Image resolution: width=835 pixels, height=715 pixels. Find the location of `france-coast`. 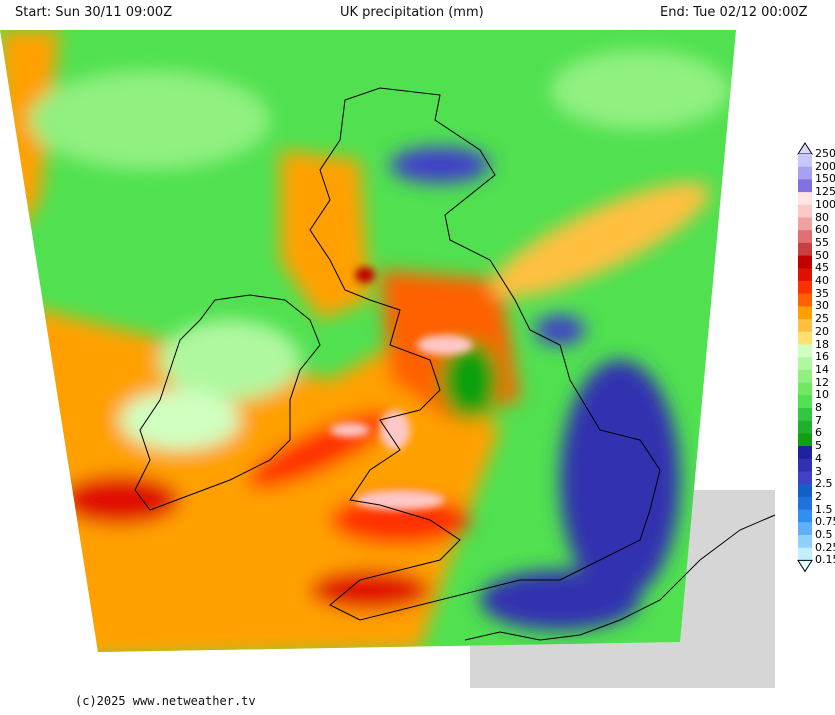

france-coast is located at coordinates (620, 577).